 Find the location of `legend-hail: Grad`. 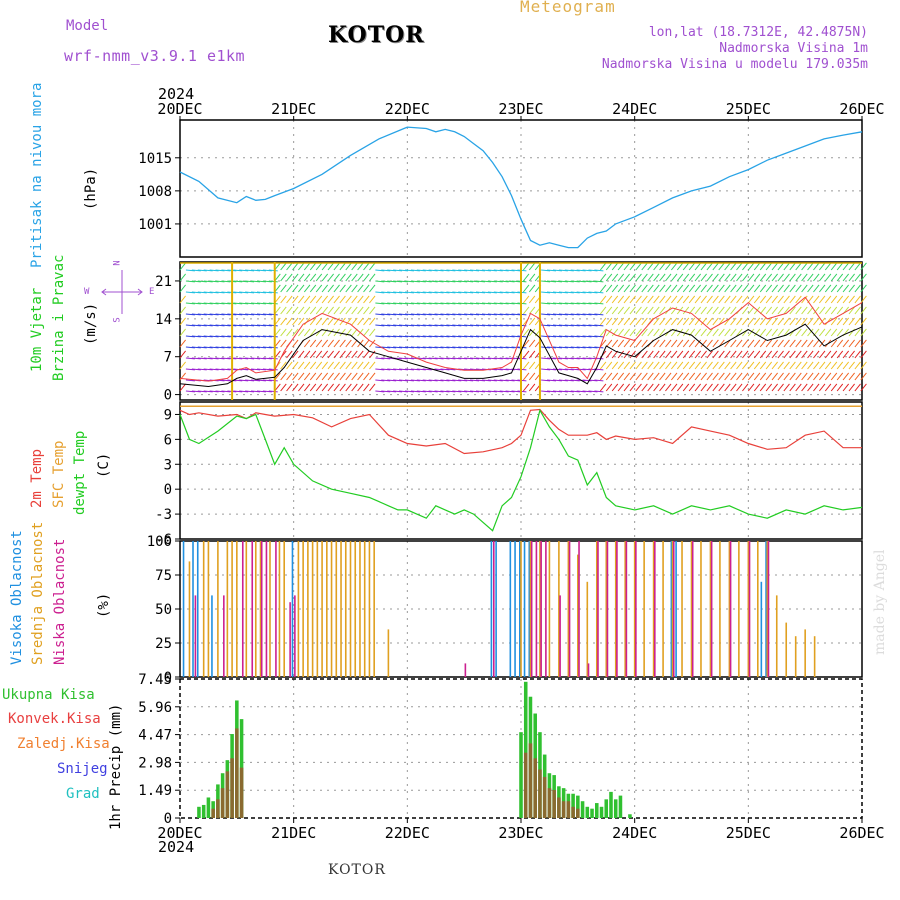

legend-hail: Grad is located at coordinates (83, 794).